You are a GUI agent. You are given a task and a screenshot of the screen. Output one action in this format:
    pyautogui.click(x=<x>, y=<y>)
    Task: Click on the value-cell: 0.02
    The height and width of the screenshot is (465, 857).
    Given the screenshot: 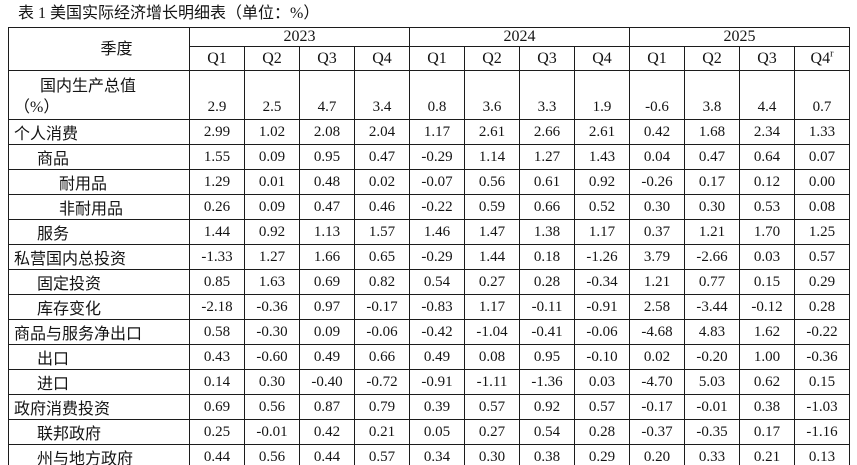 What is the action you would take?
    pyautogui.click(x=382, y=182)
    